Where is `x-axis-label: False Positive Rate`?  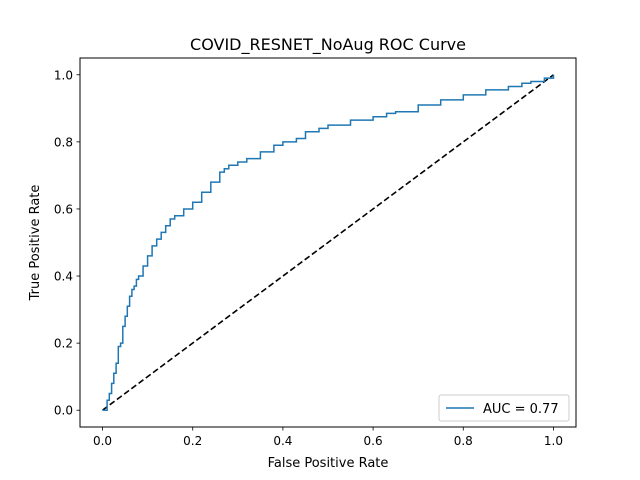
x-axis-label: False Positive Rate is located at coordinates (328, 463).